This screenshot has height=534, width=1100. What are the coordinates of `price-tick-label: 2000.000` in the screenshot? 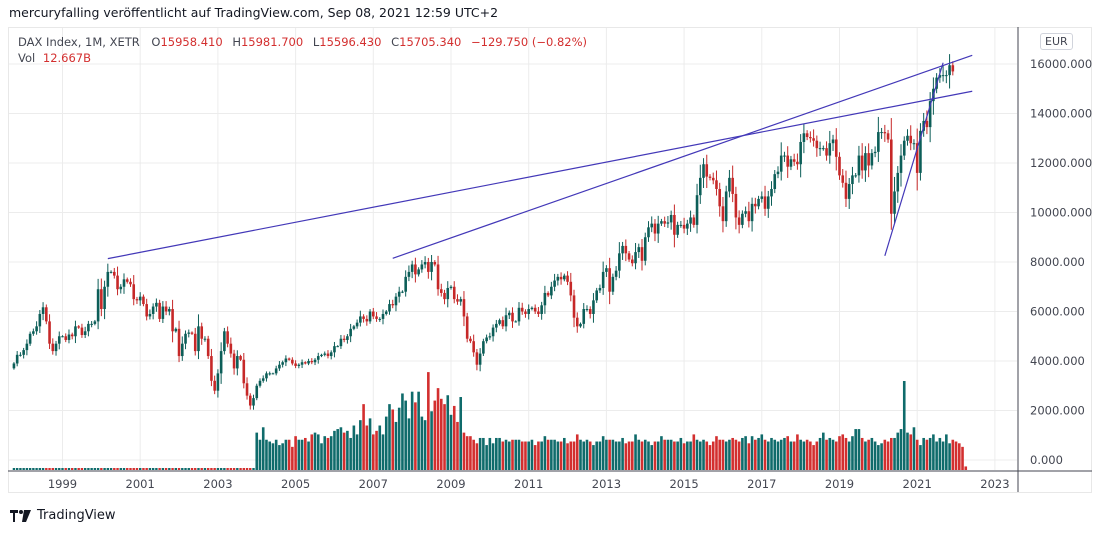 It's located at (1057, 411).